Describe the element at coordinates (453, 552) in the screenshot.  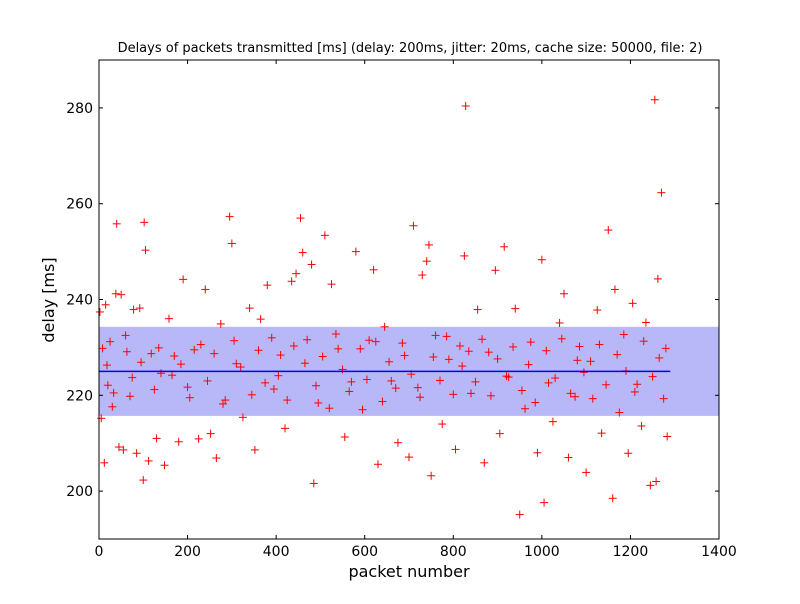
I see `x-tick-label: 800` at that location.